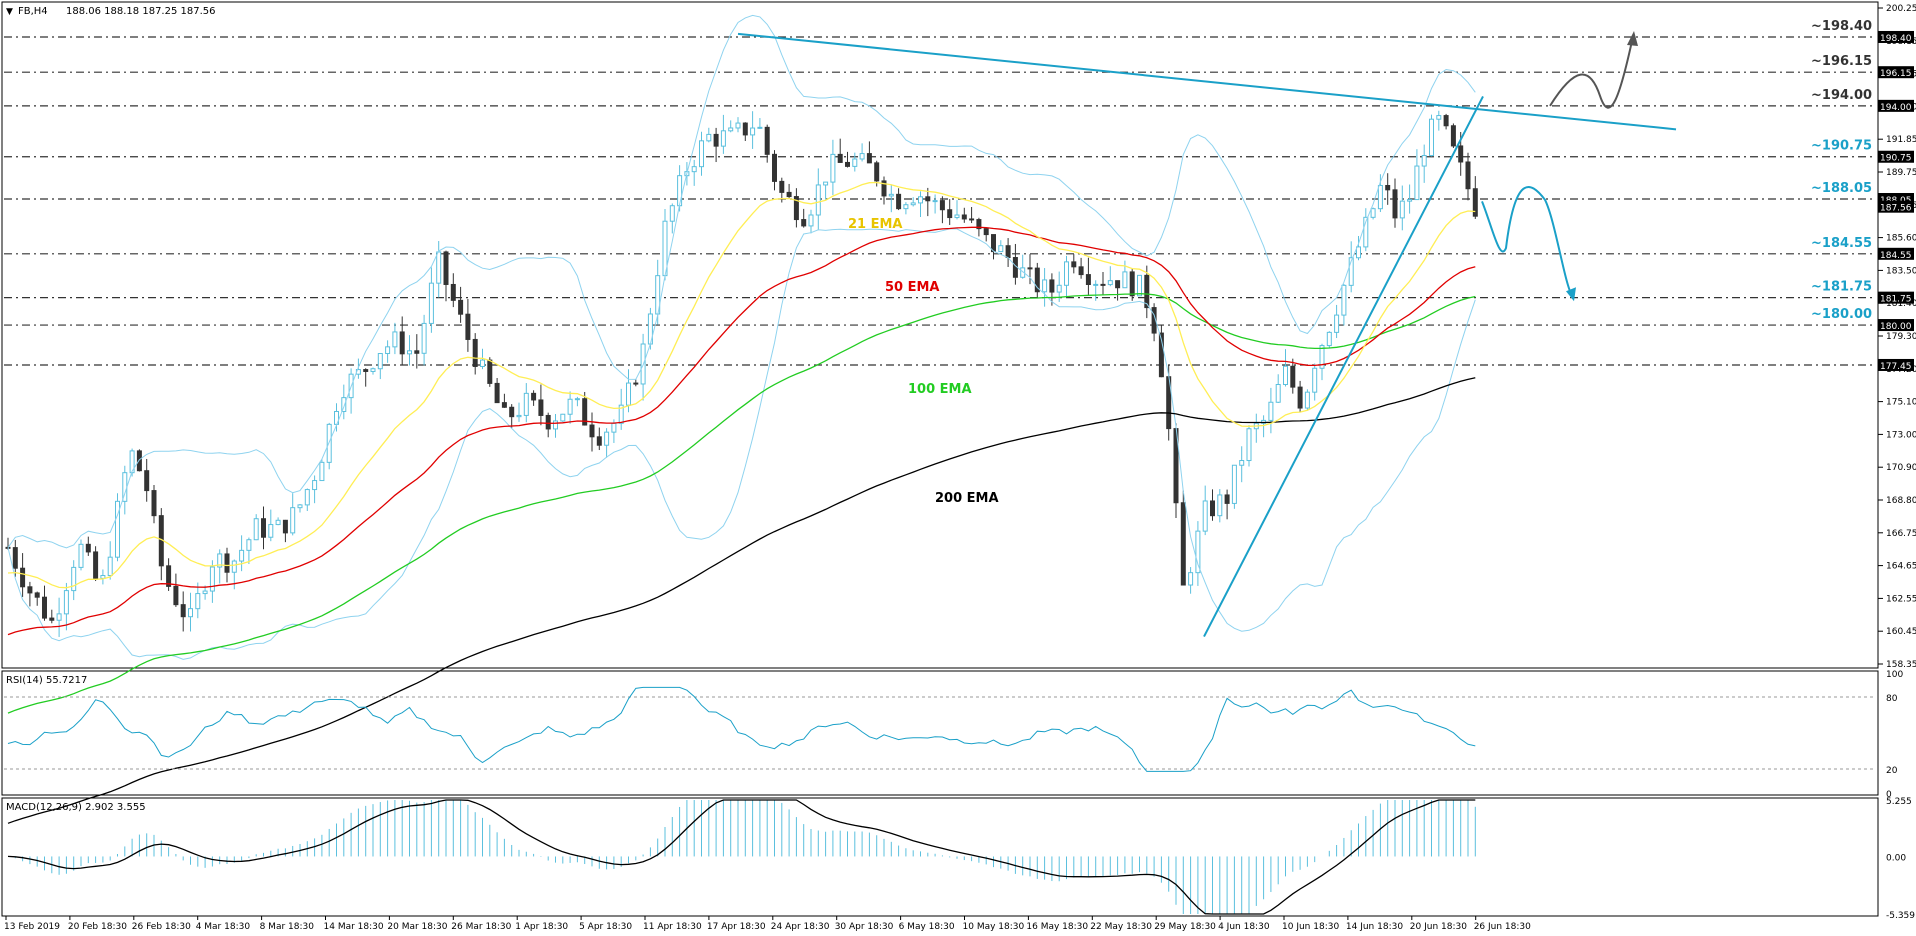 Image resolution: width=1916 pixels, height=936 pixels. Describe the element at coordinates (1901, 567) in the screenshot. I see `price-axis-tick-label: 164.65` at that location.